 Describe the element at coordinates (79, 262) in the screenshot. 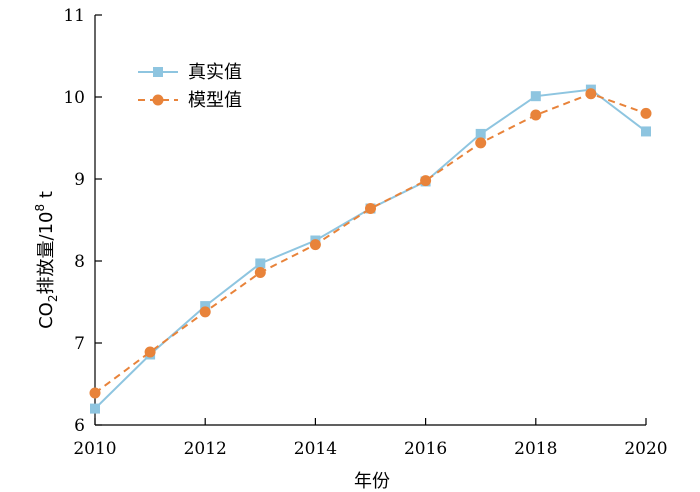

I see `y-tick-label: 8` at that location.